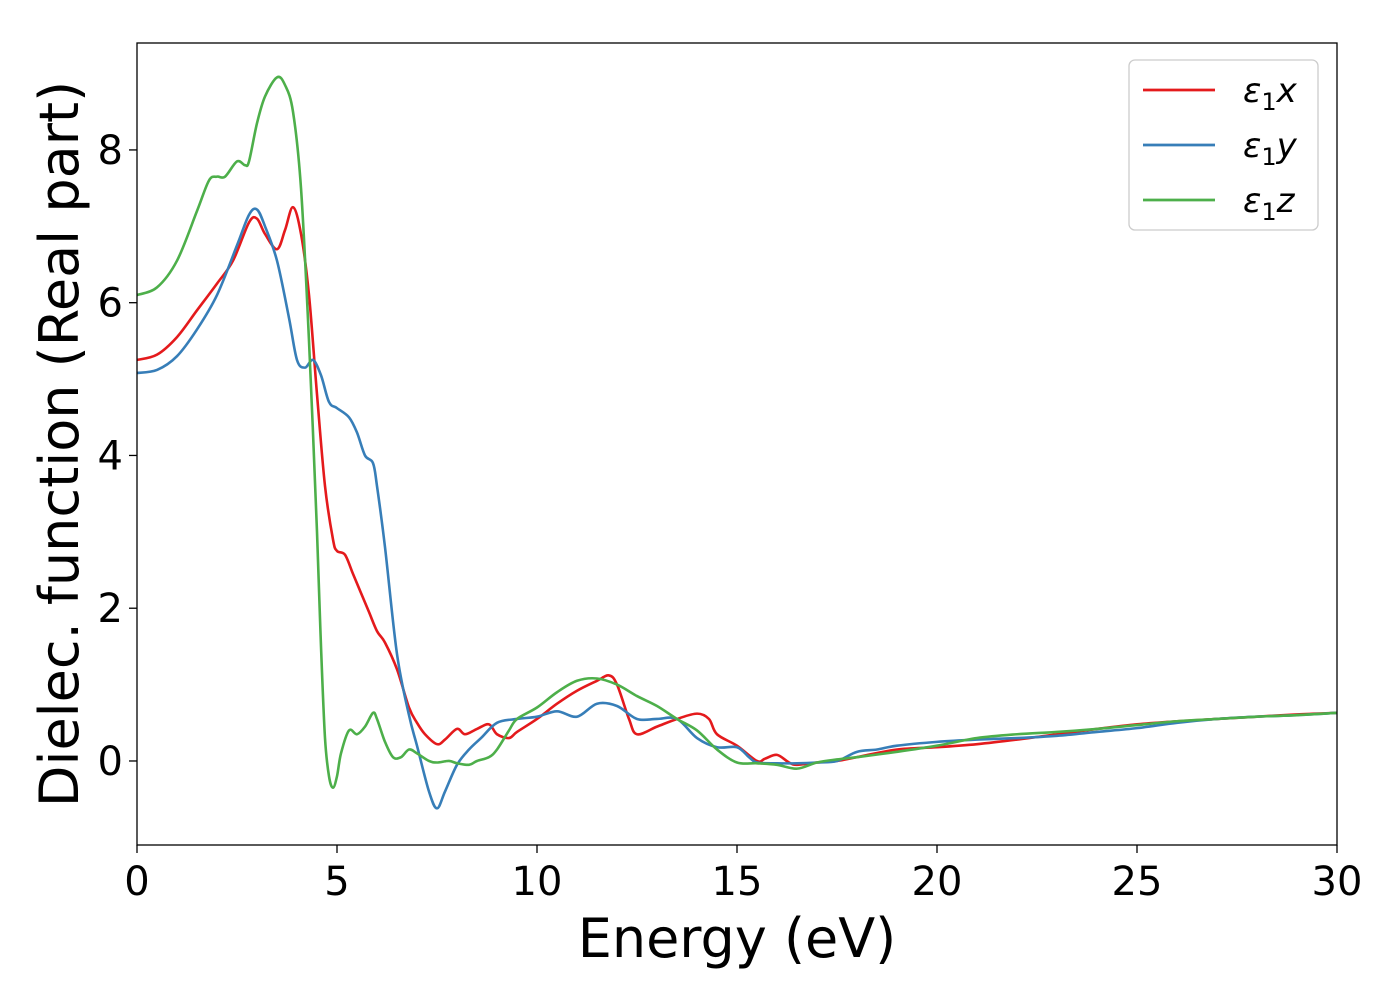  What do you see at coordinates (1137, 882) in the screenshot?
I see `x-tick-label: 25` at bounding box center [1137, 882].